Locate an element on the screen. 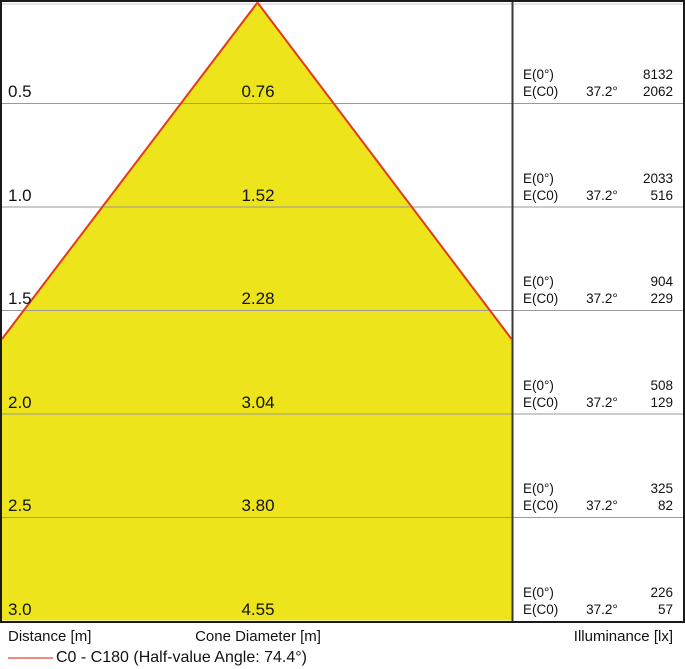  legend-line-swatch is located at coordinates (30, 658).